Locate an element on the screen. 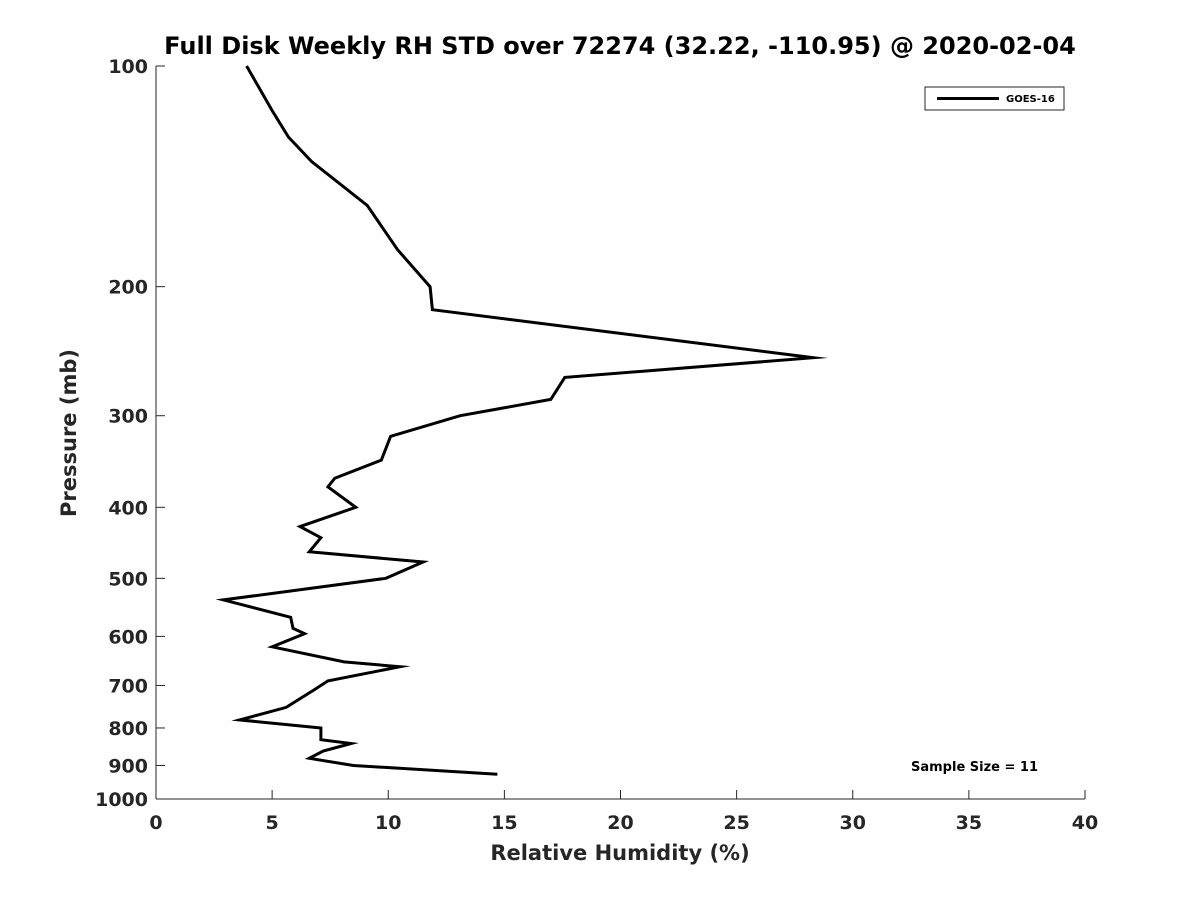 This screenshot has width=1200, height=904. x-tick-label: 30 is located at coordinates (853, 823).